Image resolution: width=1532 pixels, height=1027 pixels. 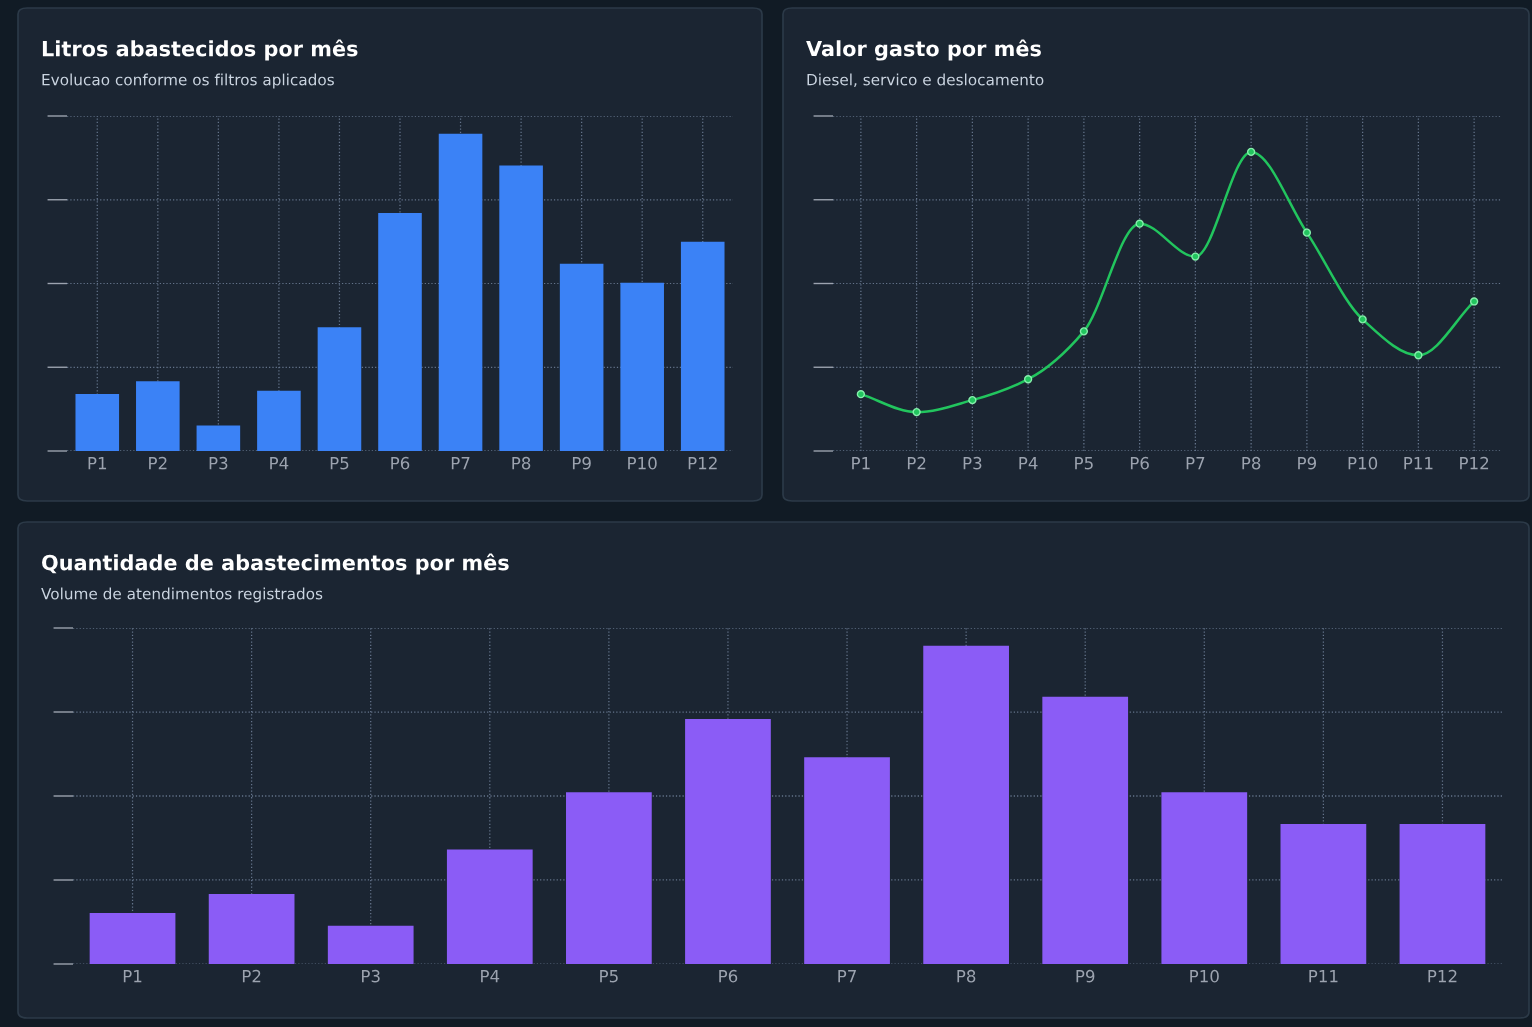 What do you see at coordinates (275, 564) in the screenshot?
I see `chart-title: Quantidade de abastecimentos por mês` at bounding box center [275, 564].